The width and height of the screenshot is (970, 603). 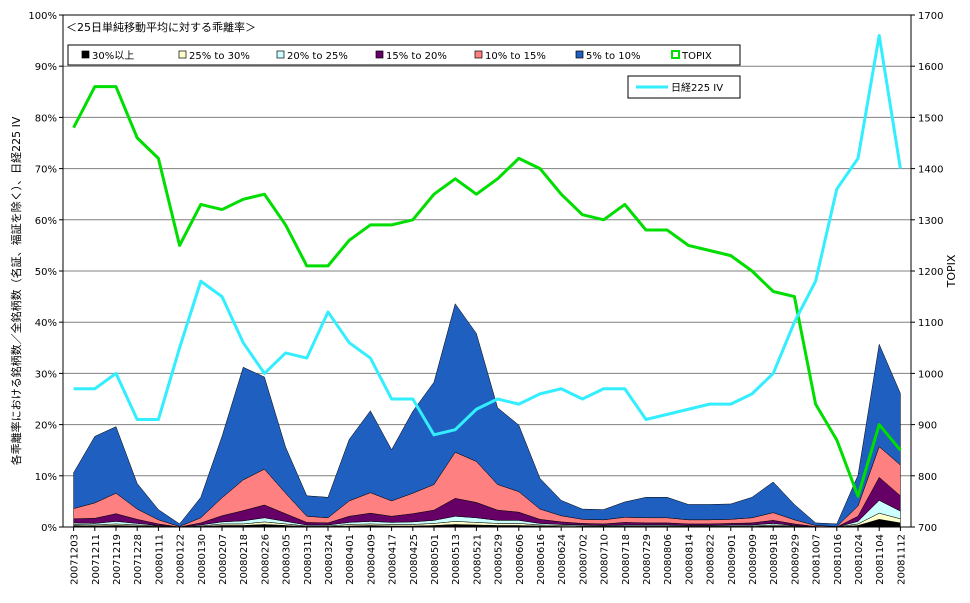 I want to click on right-axis-label: TOPIX, so click(x=951, y=271).